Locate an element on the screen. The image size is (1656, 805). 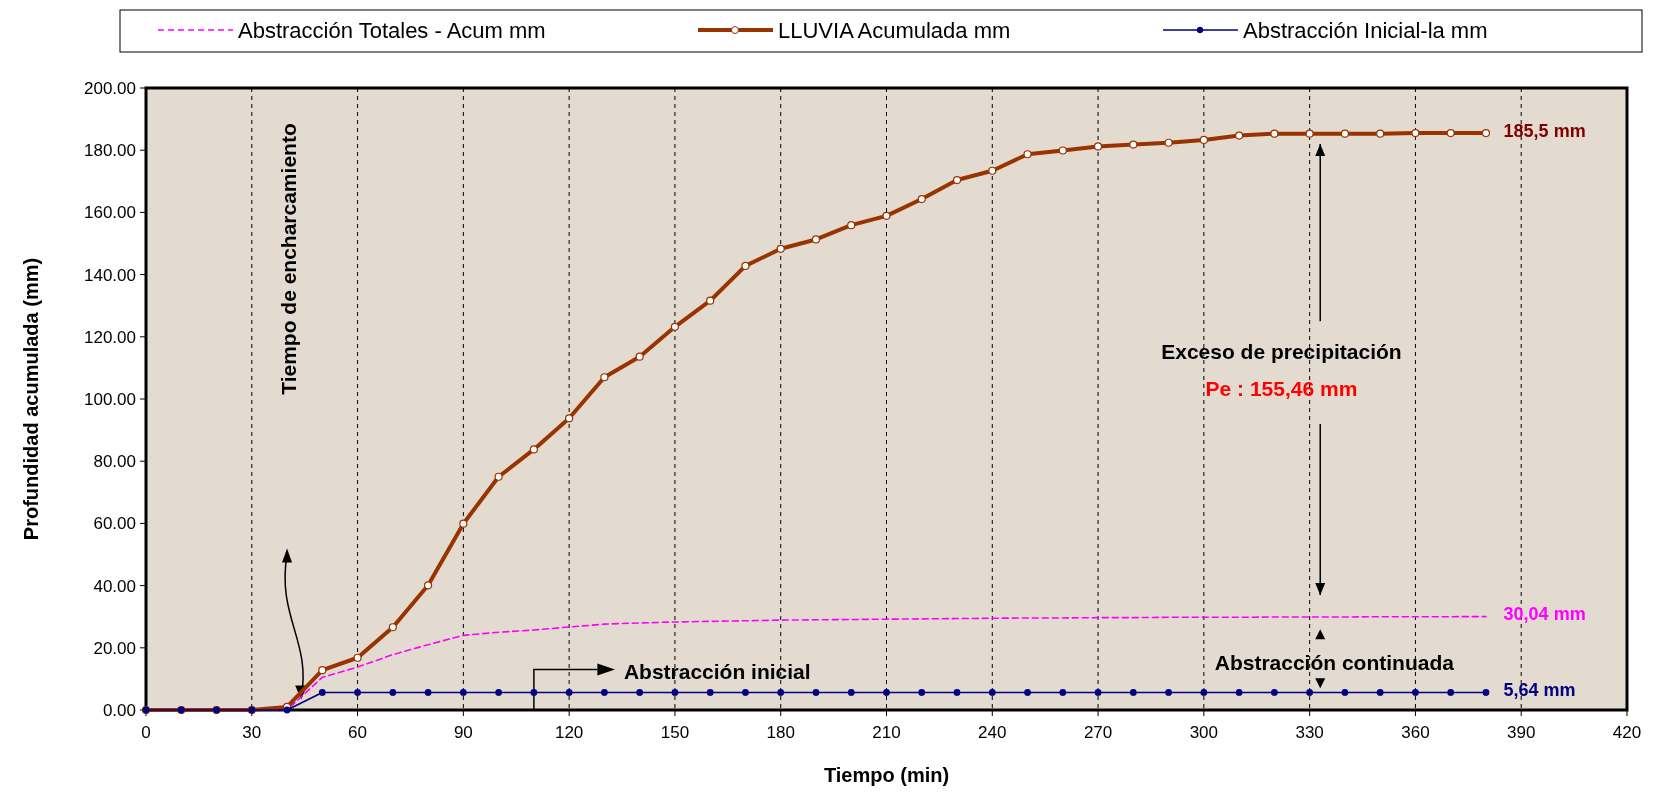
annotation: 30,04 mm is located at coordinates (1544, 614).